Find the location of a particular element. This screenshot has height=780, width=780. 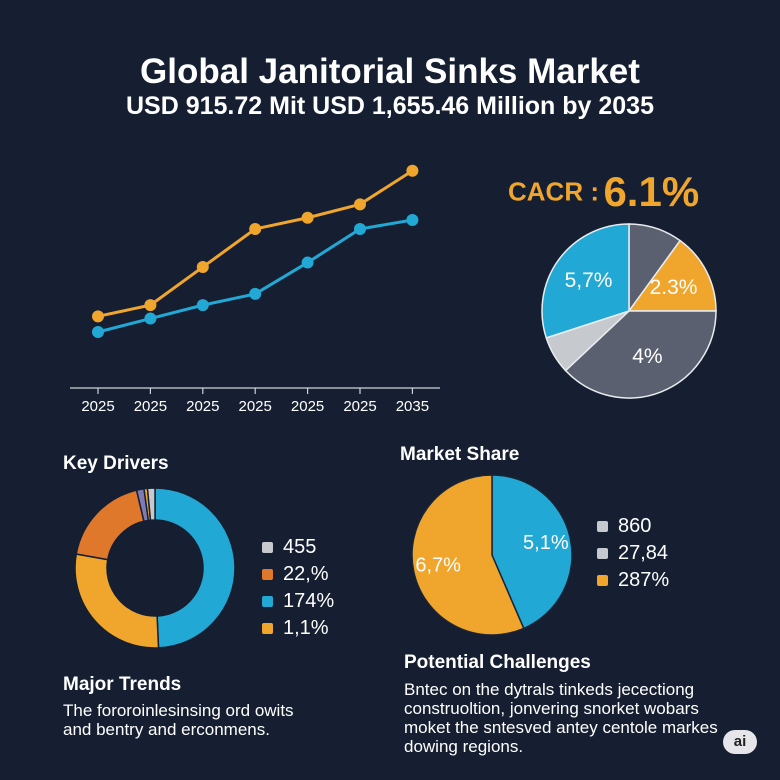

legend-item: 27,84 is located at coordinates (633, 553).